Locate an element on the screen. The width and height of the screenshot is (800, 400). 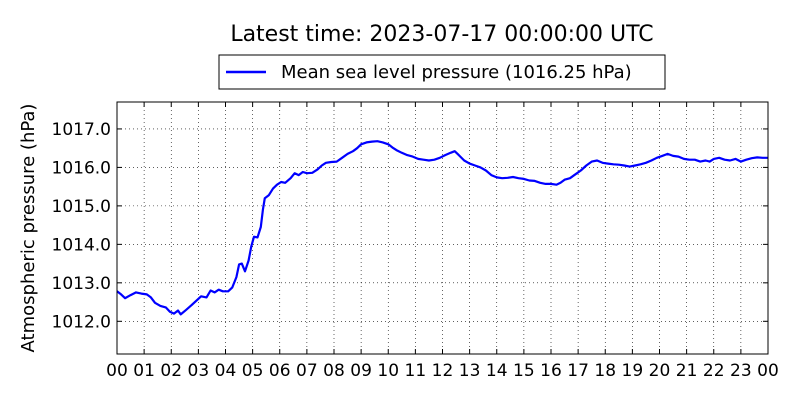
x-tick-label: 12 is located at coordinates (443, 371).